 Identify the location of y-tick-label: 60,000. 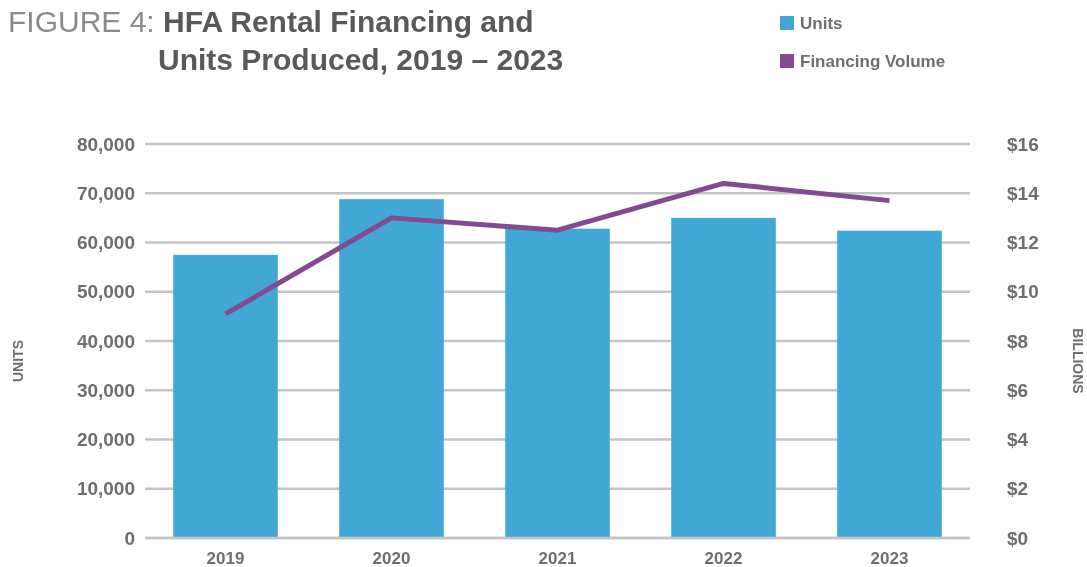
(105, 243).